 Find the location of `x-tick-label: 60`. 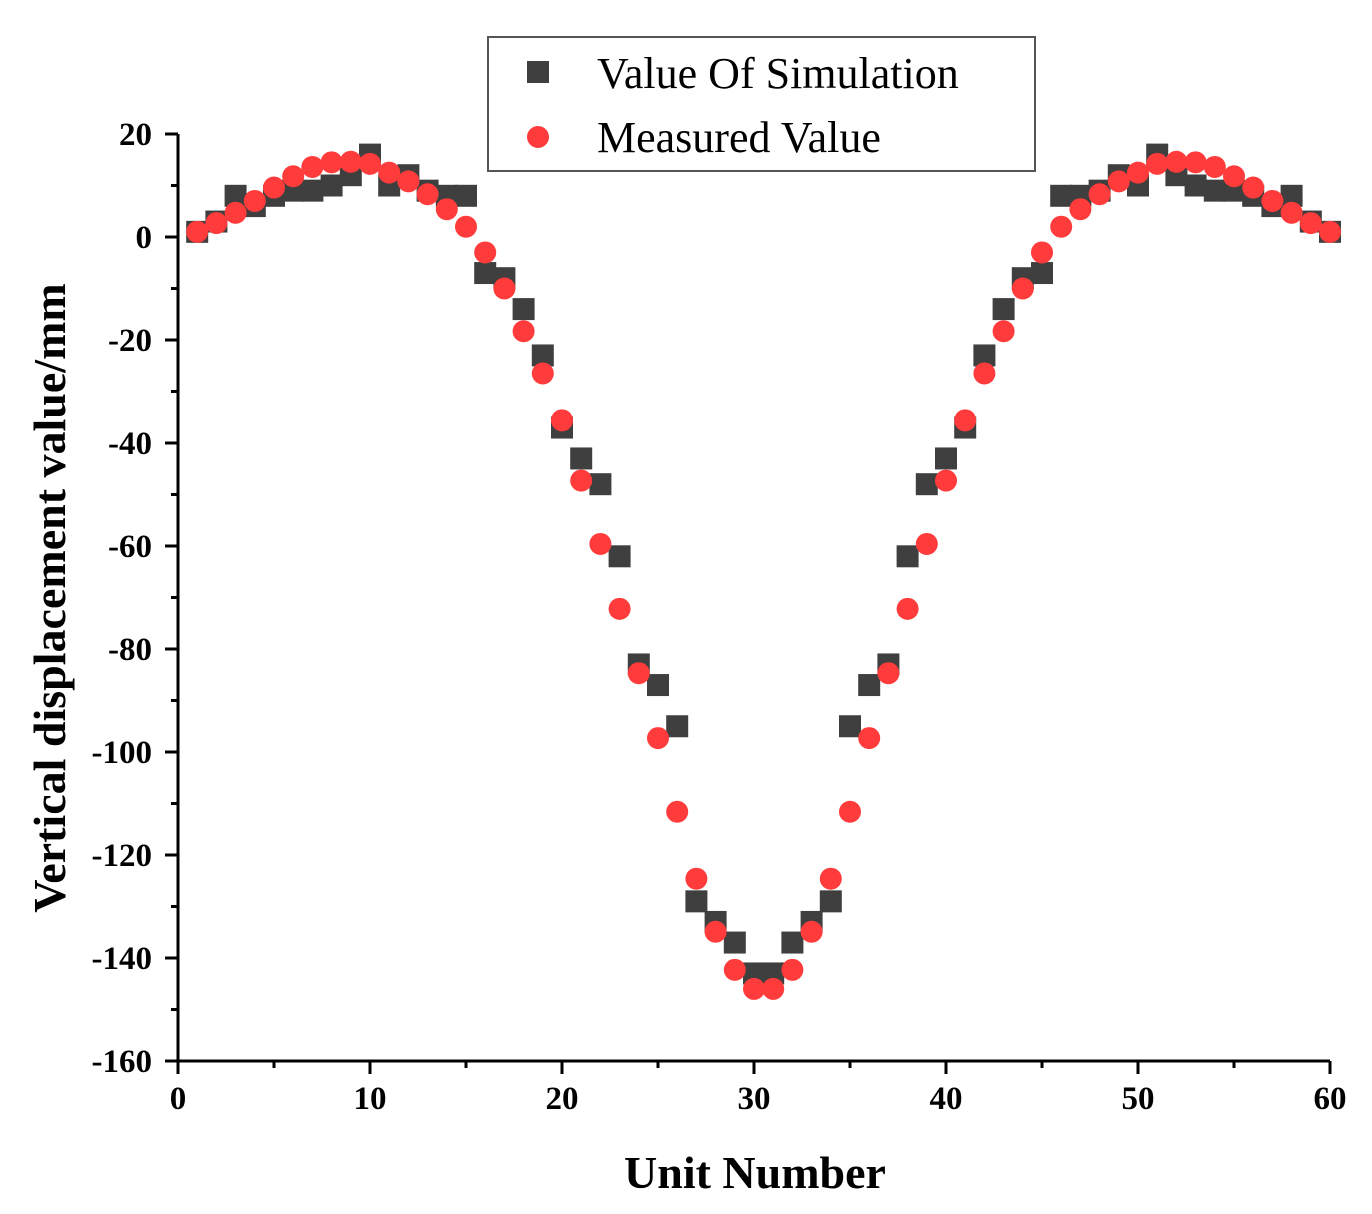

x-tick-label: 60 is located at coordinates (1330, 1099).